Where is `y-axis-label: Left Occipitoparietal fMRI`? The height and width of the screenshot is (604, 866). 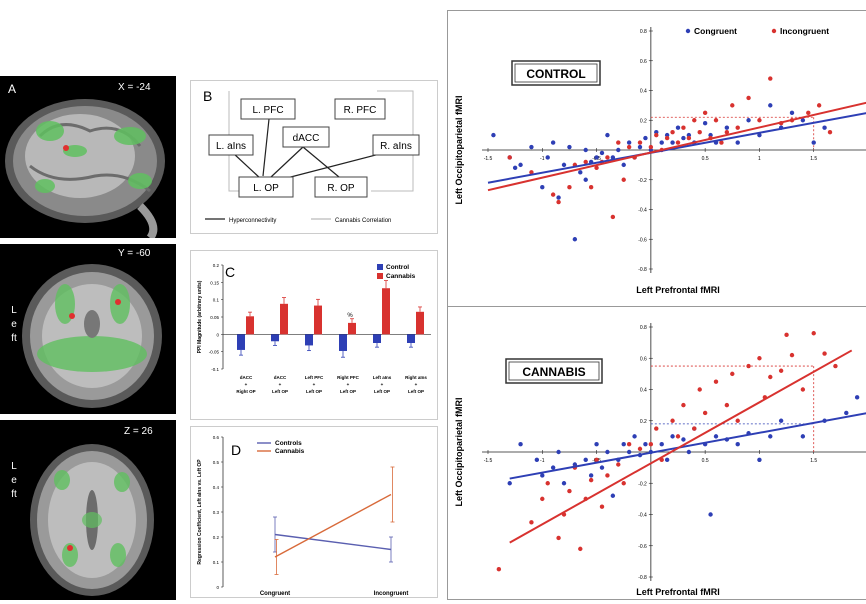 y-axis-label: Left Occipitoparietal fMRI is located at coordinates (459, 451).